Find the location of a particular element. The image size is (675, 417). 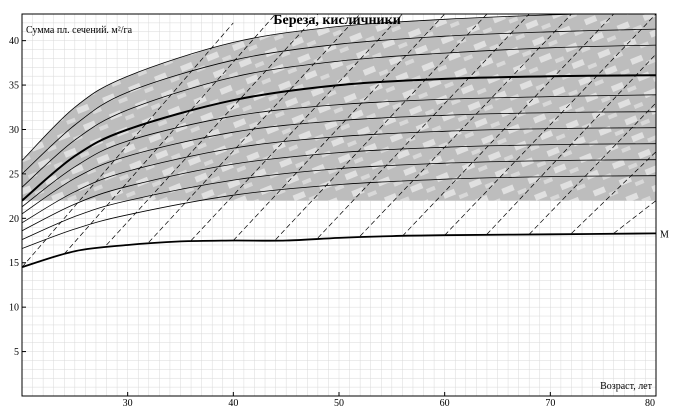

x-tick-label: 70 is located at coordinates (550, 403).